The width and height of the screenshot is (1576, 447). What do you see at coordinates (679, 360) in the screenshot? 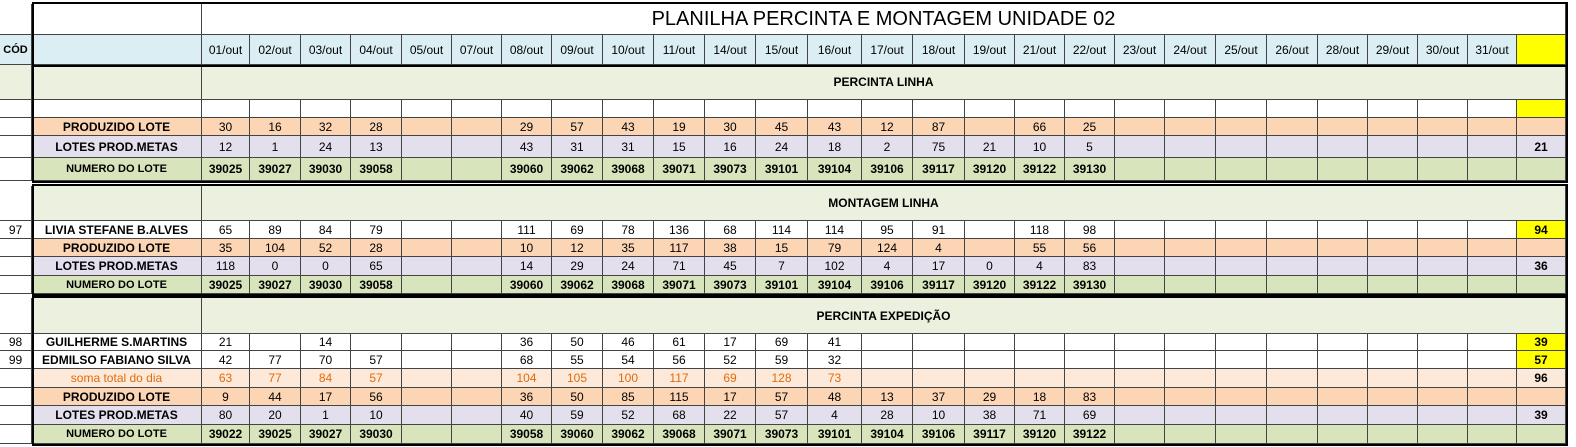
I see `value-cell: 56` at bounding box center [679, 360].